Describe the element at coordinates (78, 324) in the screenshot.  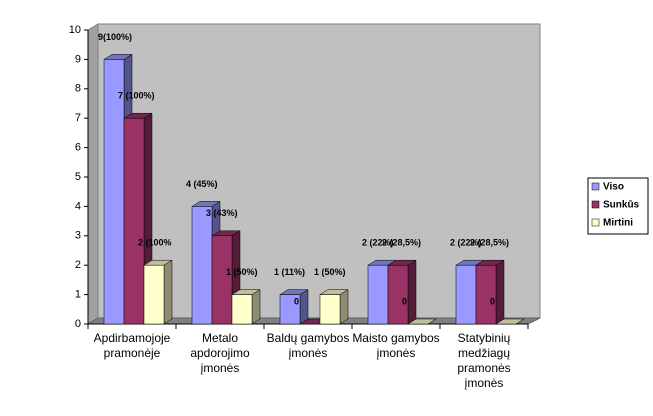
I see `y-tick-label: 0` at that location.